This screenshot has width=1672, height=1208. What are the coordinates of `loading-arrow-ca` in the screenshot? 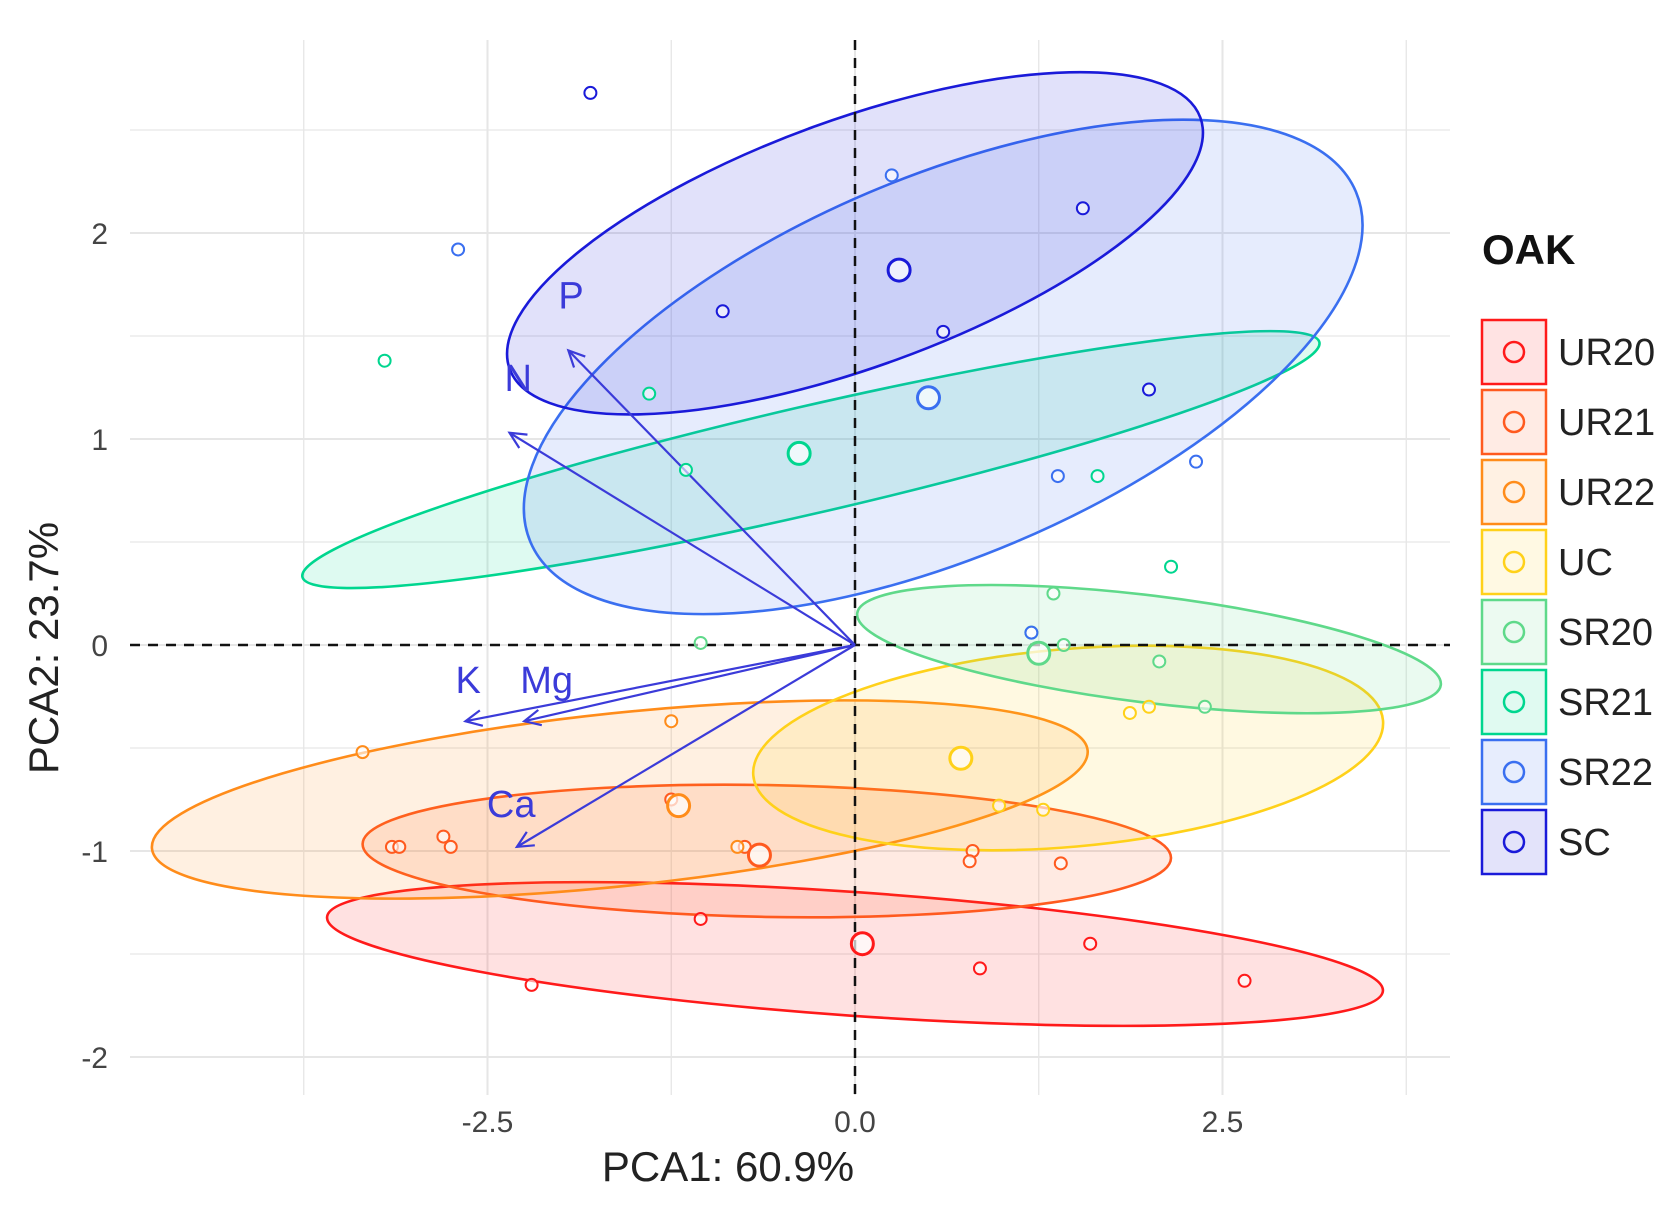 It's located at (686, 746).